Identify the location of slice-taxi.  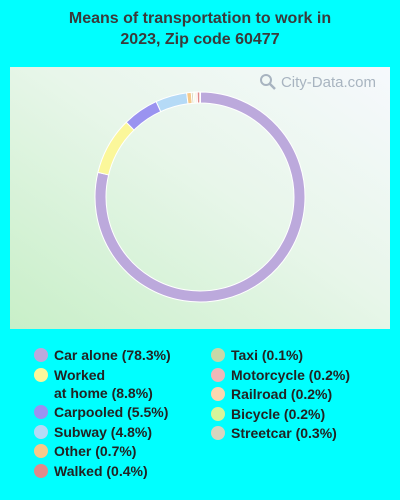
(200, 97).